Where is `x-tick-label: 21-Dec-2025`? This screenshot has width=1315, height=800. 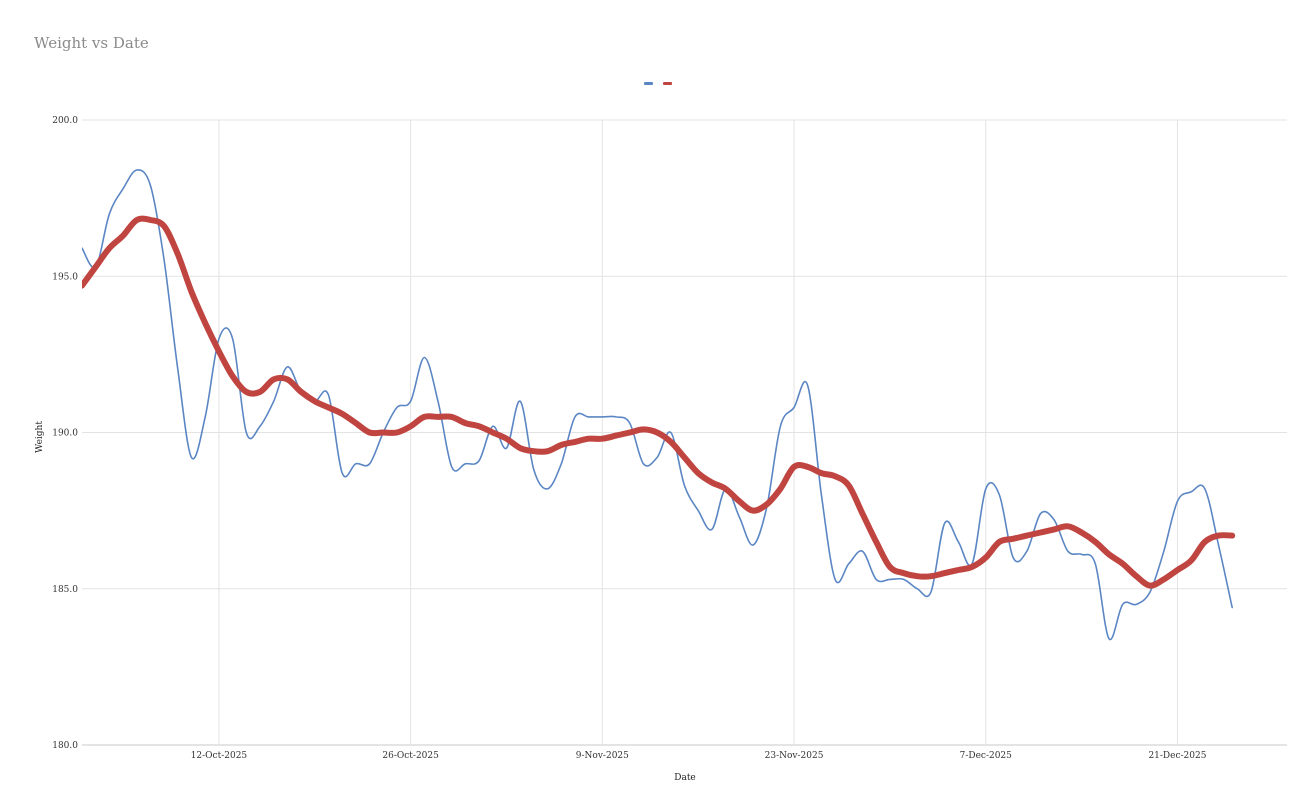 x-tick-label: 21-Dec-2025 is located at coordinates (1177, 756).